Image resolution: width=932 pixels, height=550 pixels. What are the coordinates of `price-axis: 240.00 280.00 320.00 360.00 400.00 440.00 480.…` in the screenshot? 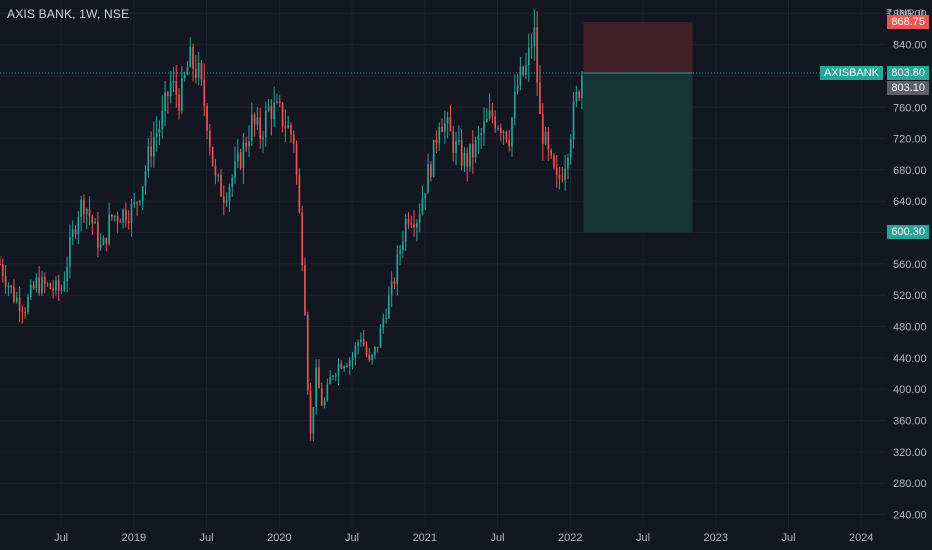 It's located at (910, 264).